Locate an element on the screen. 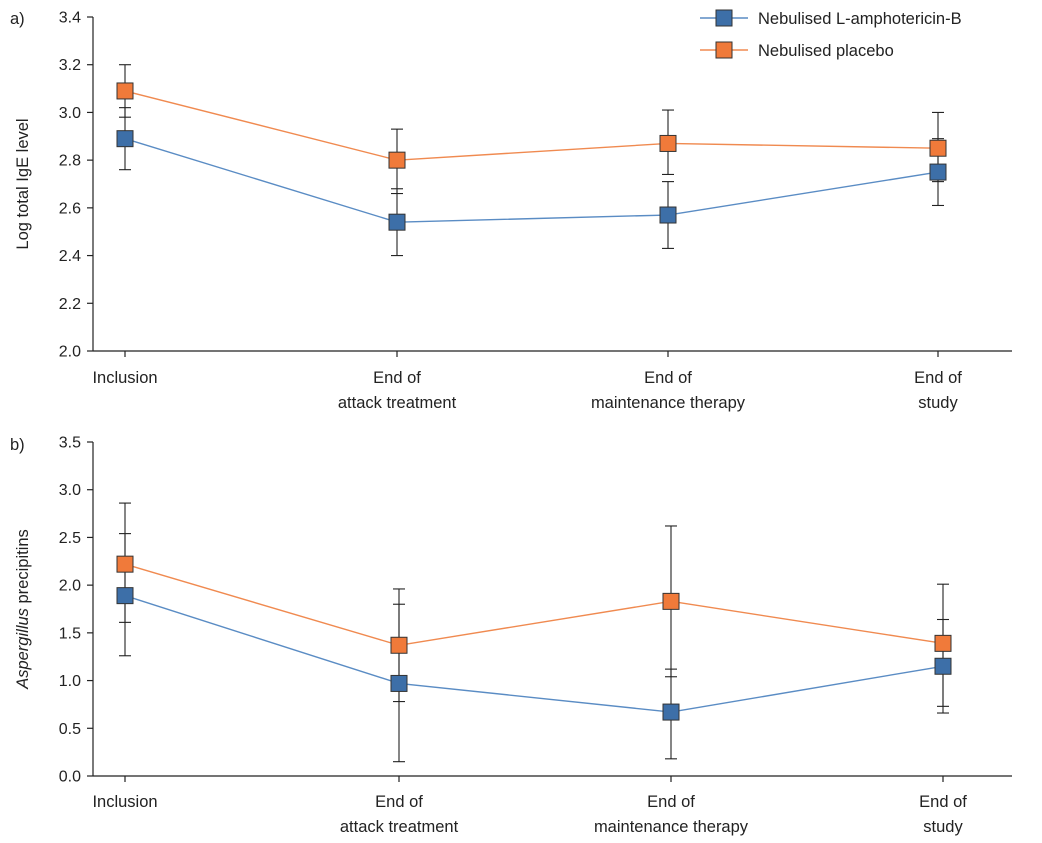  y-tick-label: 2.8 is located at coordinates (70, 161).